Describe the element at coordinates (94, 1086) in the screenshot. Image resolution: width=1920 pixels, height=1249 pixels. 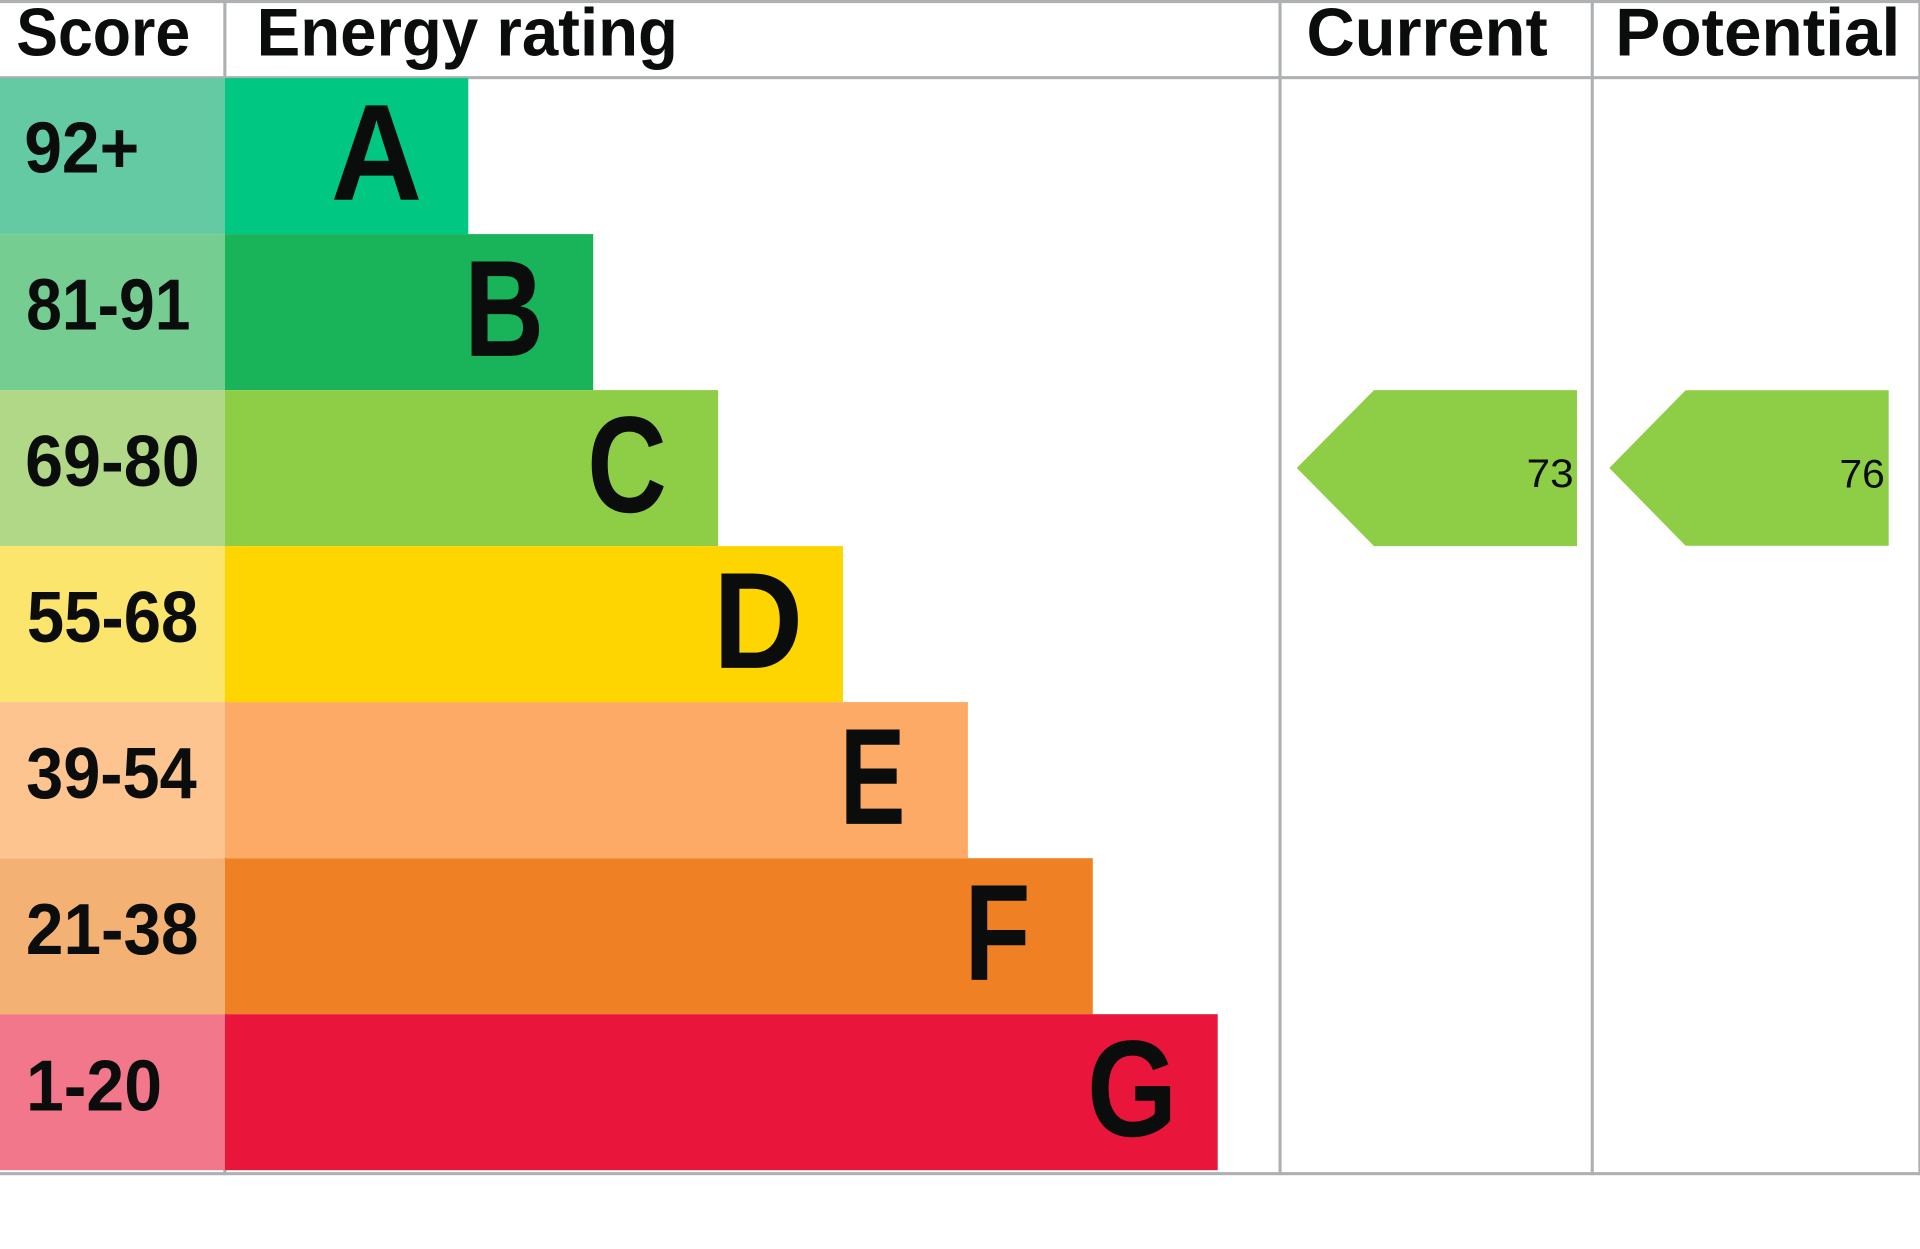
I see `svg-text: 1-20` at that location.